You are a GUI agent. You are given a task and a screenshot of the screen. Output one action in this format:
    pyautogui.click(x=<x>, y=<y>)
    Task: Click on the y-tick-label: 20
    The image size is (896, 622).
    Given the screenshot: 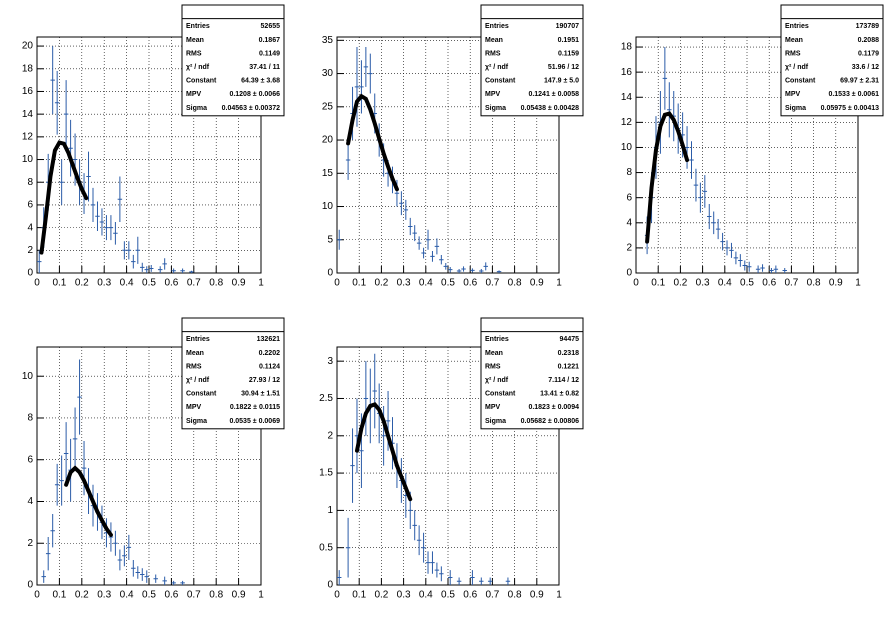 What is the action you would take?
    pyautogui.click(x=328, y=140)
    